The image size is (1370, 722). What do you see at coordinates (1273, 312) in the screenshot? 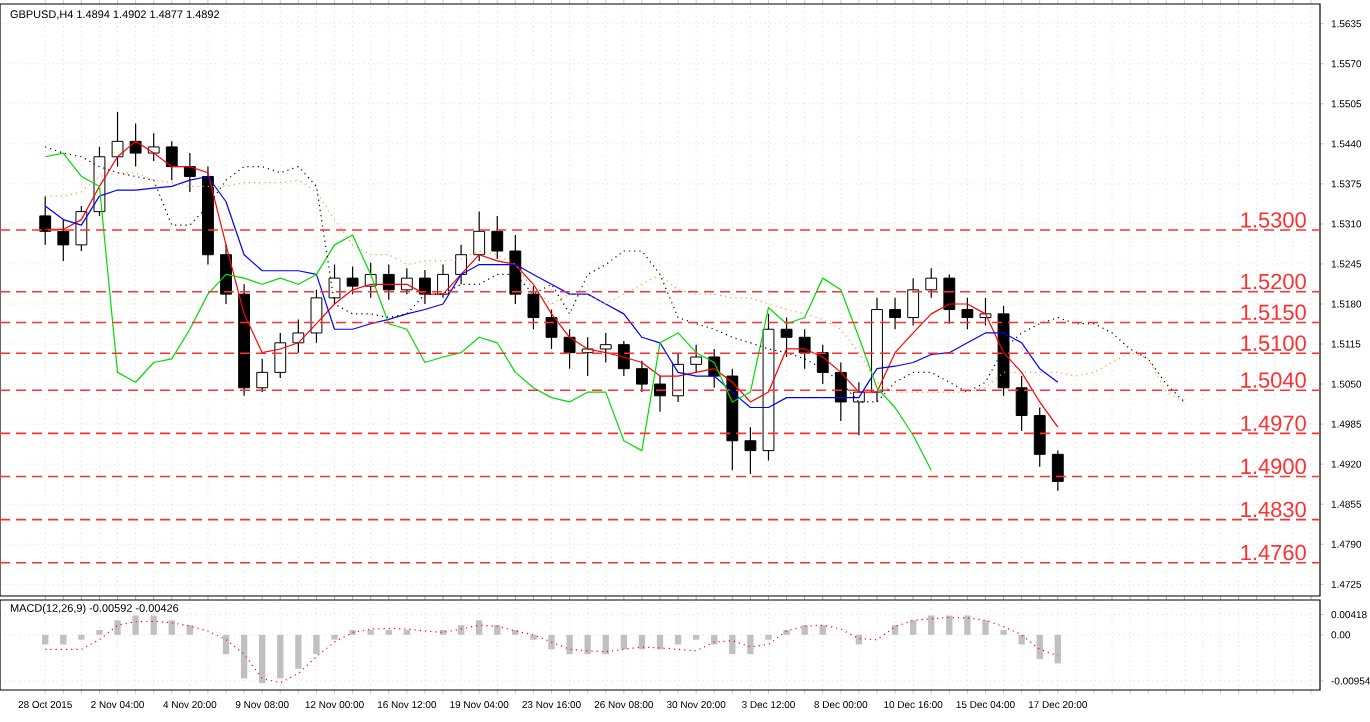
I see `ref-line-label: 1.5150` at bounding box center [1273, 312].